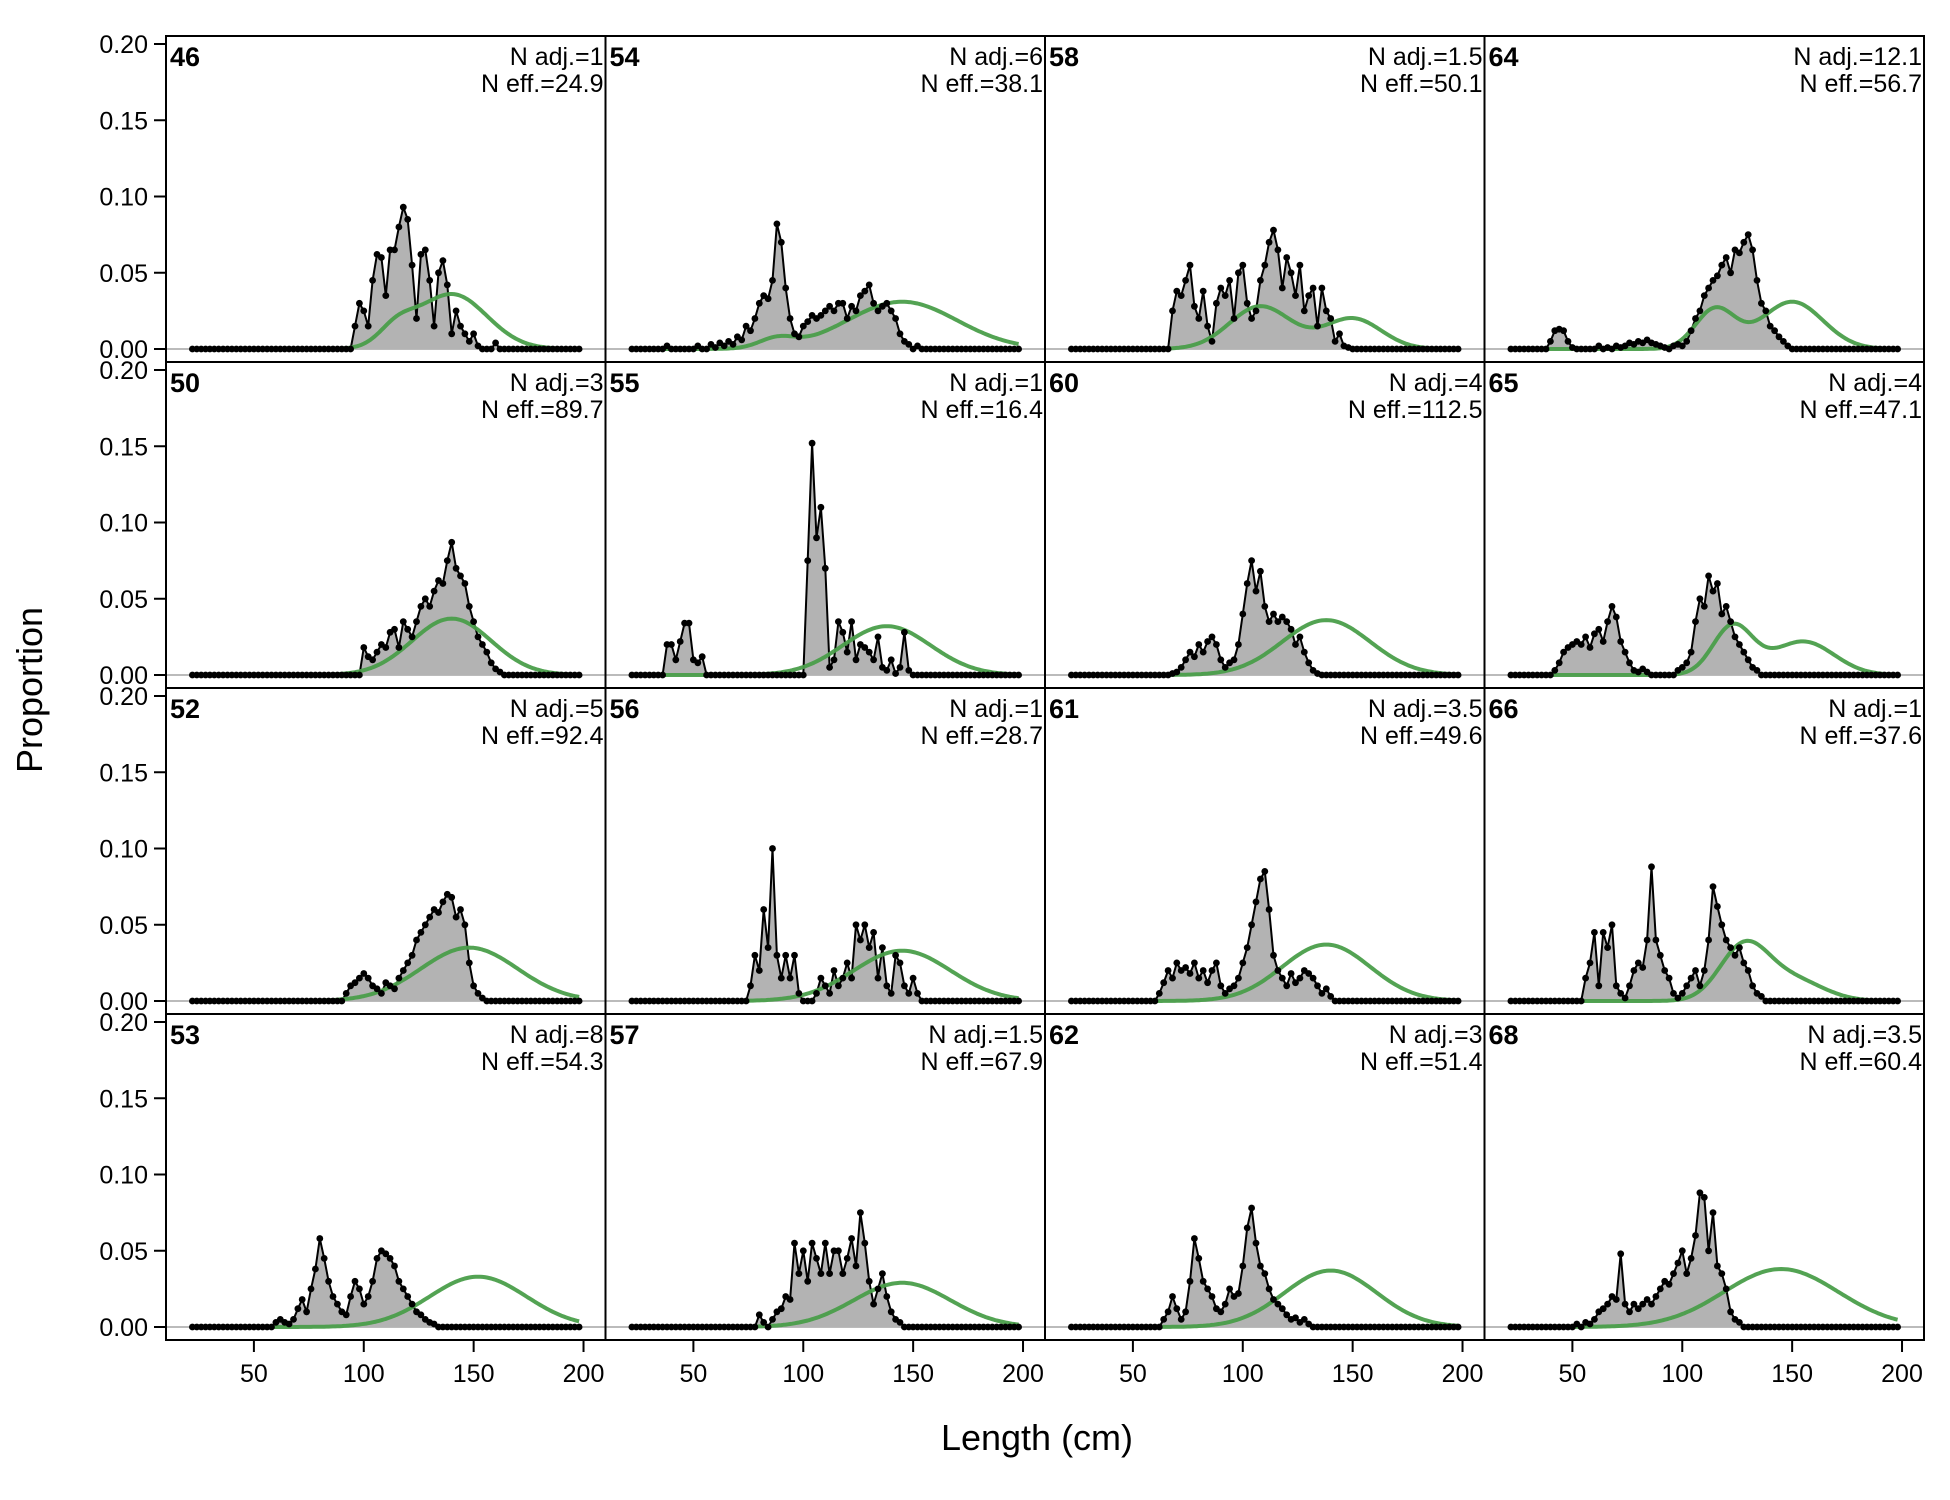  What do you see at coordinates (185, 1035) in the screenshot?
I see `panel-year-label: 53` at bounding box center [185, 1035].